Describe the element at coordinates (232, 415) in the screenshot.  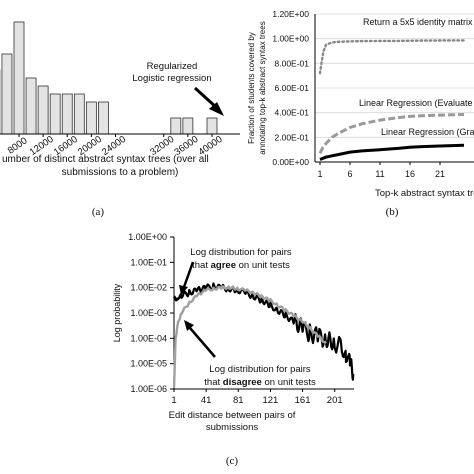
I see `panel-c-x-label-line1: Edit distance between pairs of` at that location.